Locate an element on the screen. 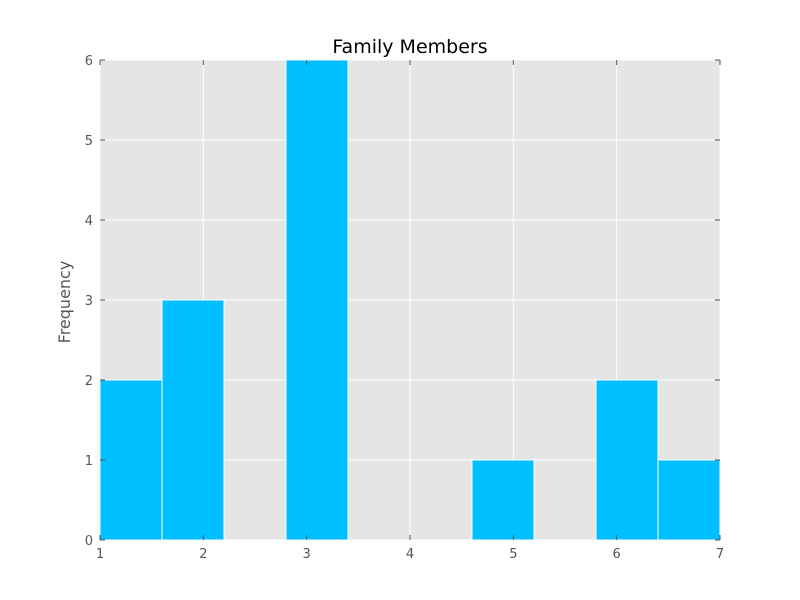  chart-title: Family Members is located at coordinates (409, 47).